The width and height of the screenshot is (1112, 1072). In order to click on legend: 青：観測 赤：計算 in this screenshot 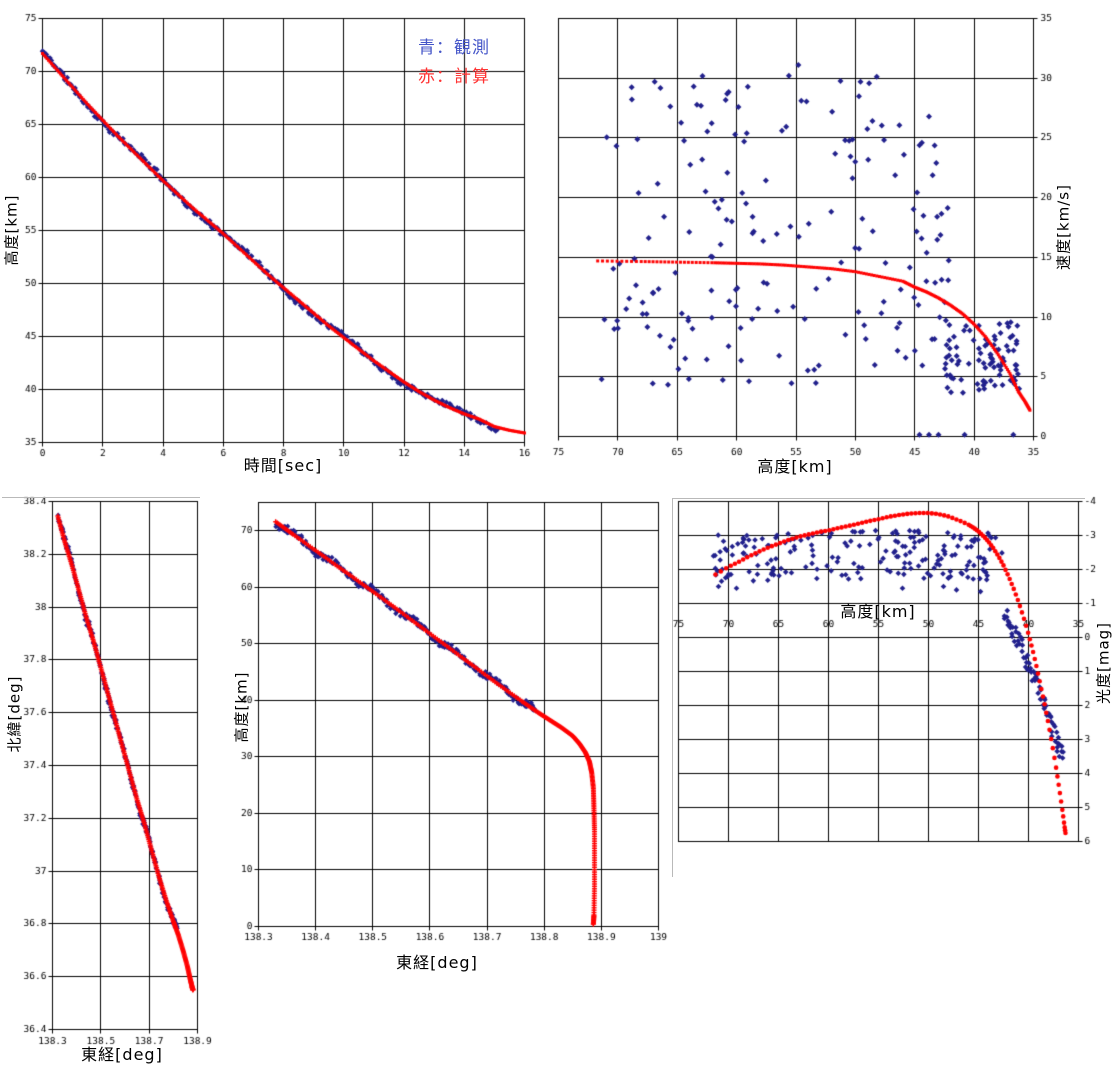, I will do `click(454, 63)`.